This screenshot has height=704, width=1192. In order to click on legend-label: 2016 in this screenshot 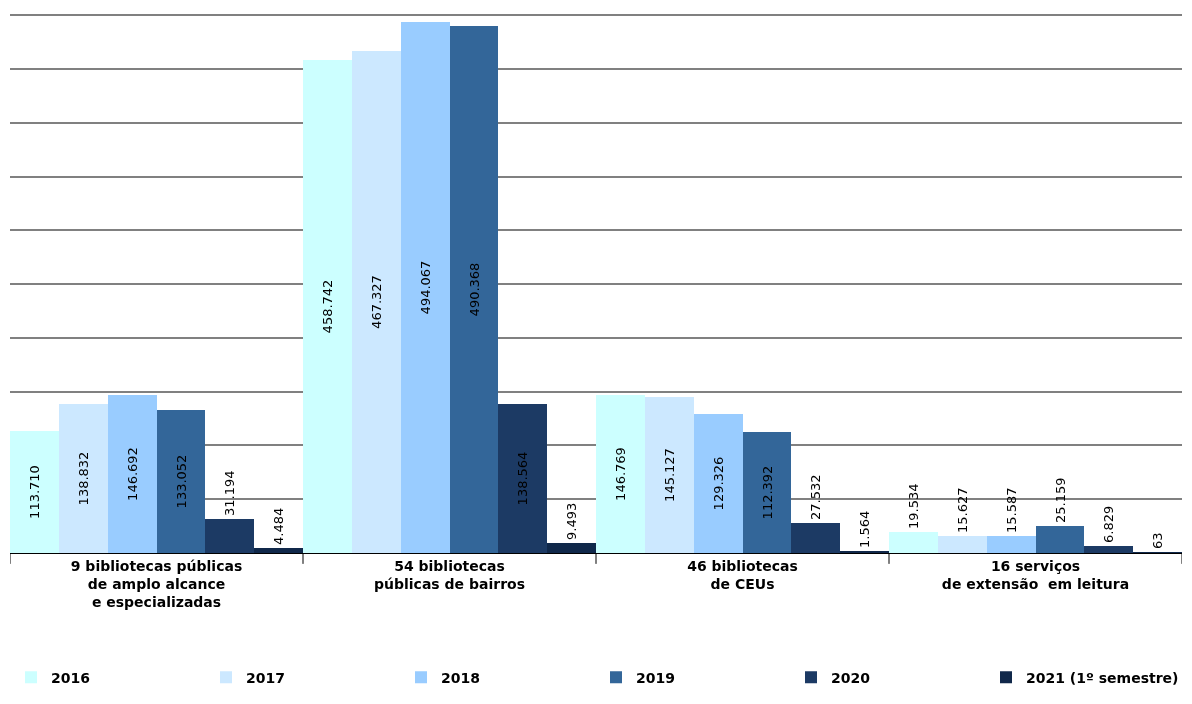, I will do `click(70, 677)`.